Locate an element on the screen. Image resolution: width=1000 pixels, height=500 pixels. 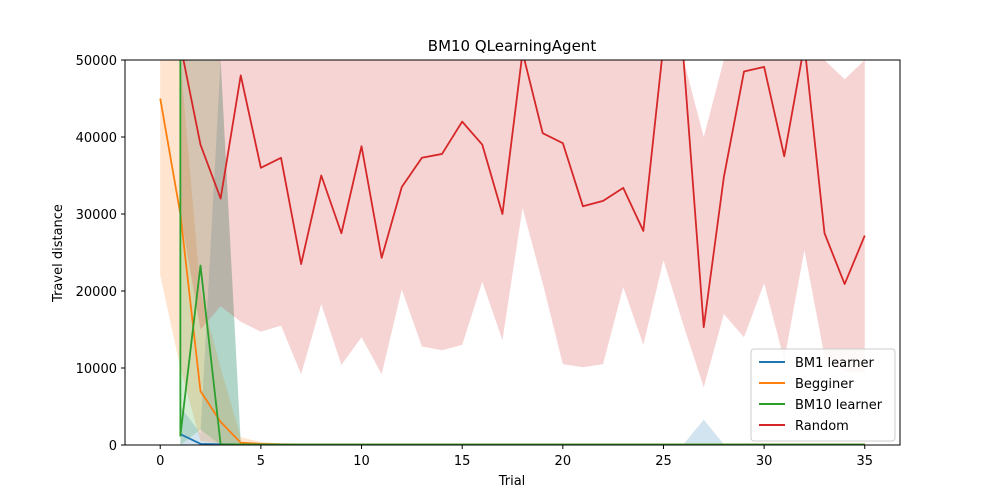
y-tick-label: 10000 is located at coordinates (96, 369).